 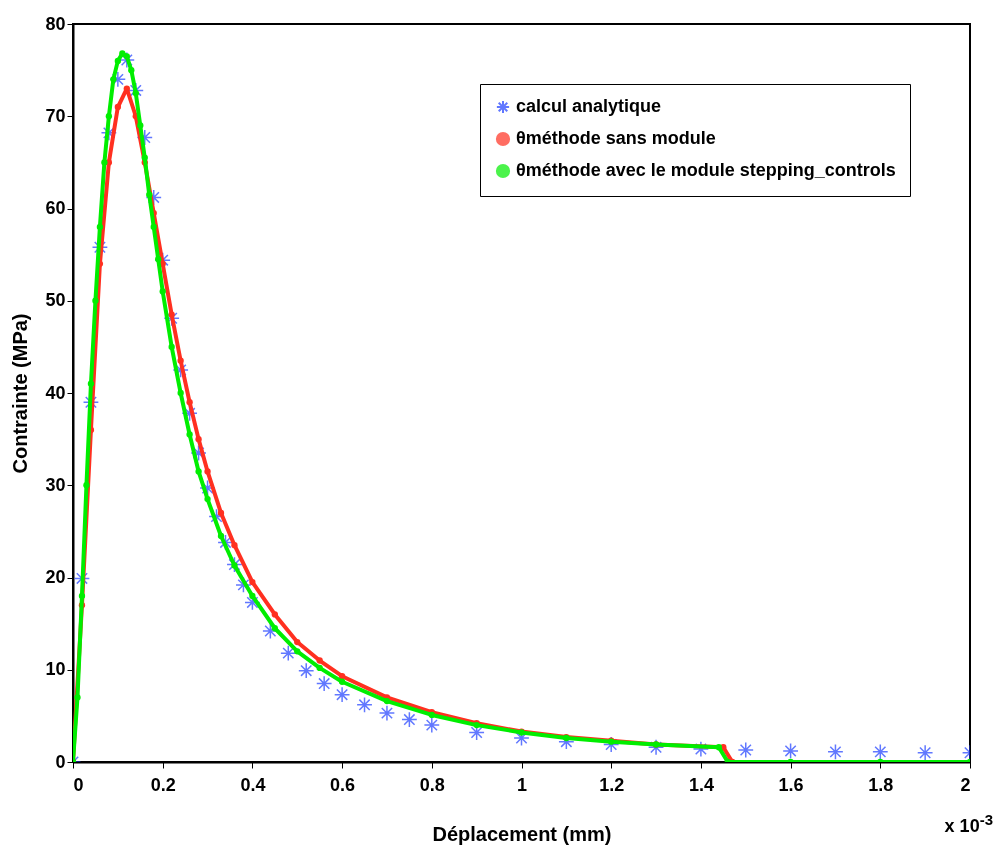 I want to click on x-tick-label: 1.8, so click(x=881, y=784).